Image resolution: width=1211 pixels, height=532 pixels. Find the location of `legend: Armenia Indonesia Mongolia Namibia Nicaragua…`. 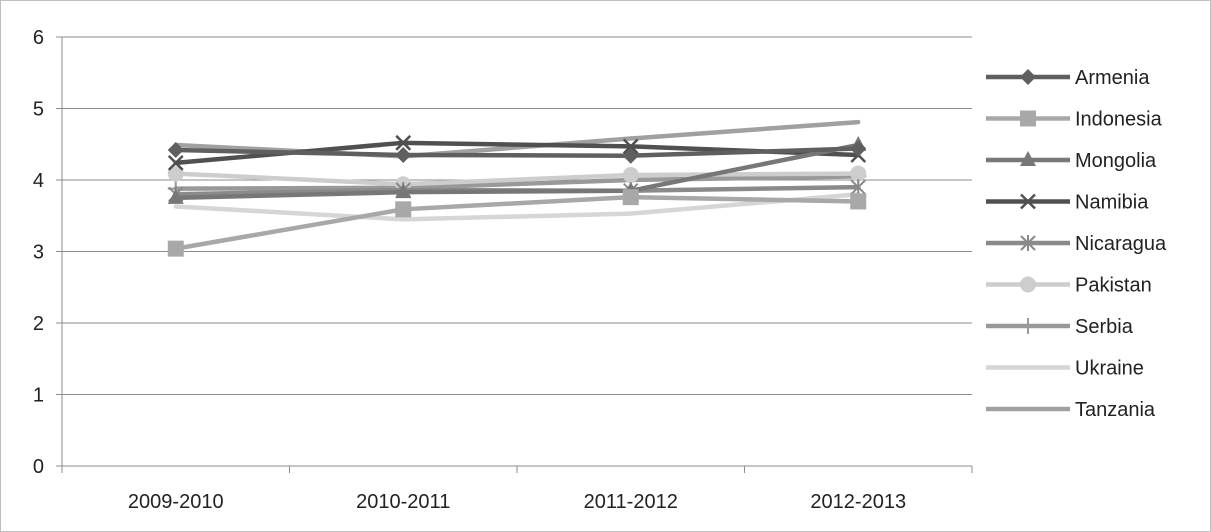

legend: Armenia Indonesia Mongolia Namibia Nicaragua… is located at coordinates (1076, 244).